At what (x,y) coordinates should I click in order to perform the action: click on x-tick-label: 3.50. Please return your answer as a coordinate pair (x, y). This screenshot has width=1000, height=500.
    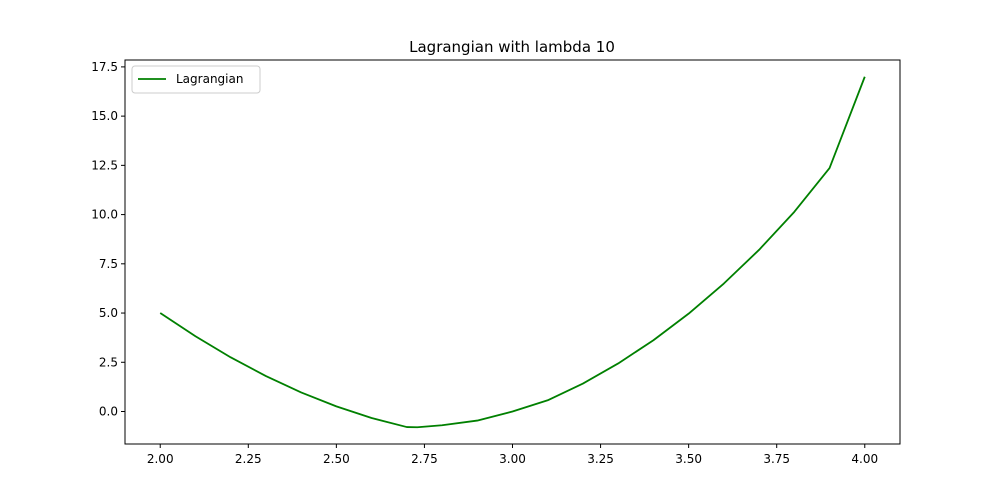
    Looking at the image, I should click on (688, 459).